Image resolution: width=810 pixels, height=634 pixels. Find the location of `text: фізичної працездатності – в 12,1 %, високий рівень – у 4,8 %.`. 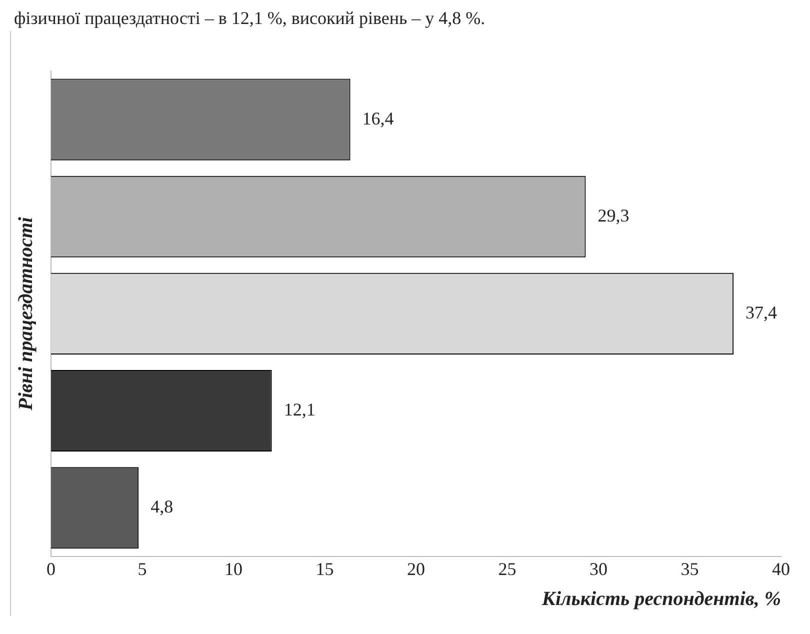

text: фізичної працездатності – в 12,1 %, високий рівень – у 4,8 %. is located at coordinates (250, 18).